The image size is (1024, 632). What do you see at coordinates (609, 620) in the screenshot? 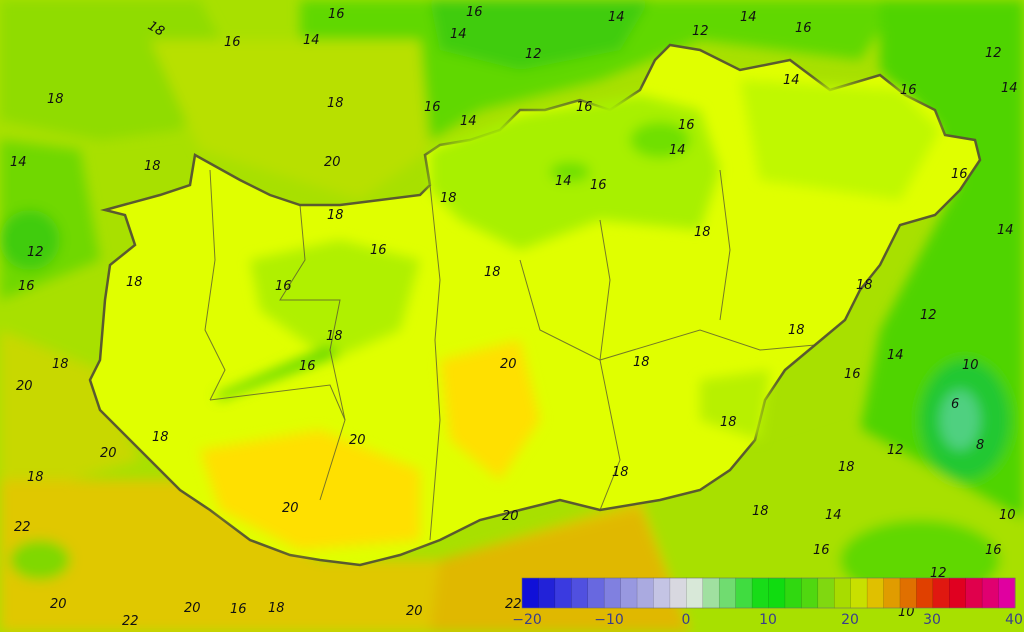
I see `colorbar-tick: −10` at bounding box center [609, 620].